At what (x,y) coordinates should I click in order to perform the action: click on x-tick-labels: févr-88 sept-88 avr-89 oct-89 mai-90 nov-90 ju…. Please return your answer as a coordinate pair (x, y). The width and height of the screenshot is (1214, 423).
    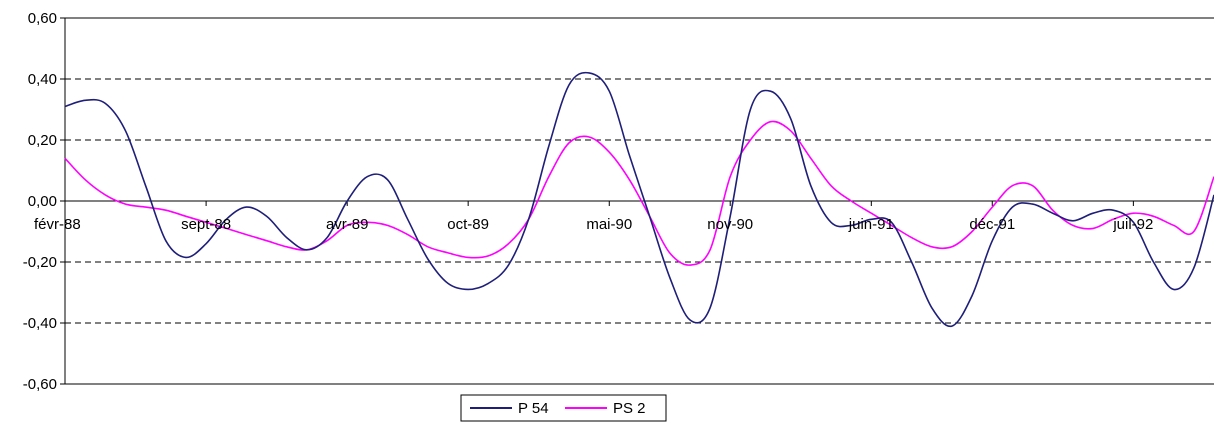
    Looking at the image, I should click on (593, 224).